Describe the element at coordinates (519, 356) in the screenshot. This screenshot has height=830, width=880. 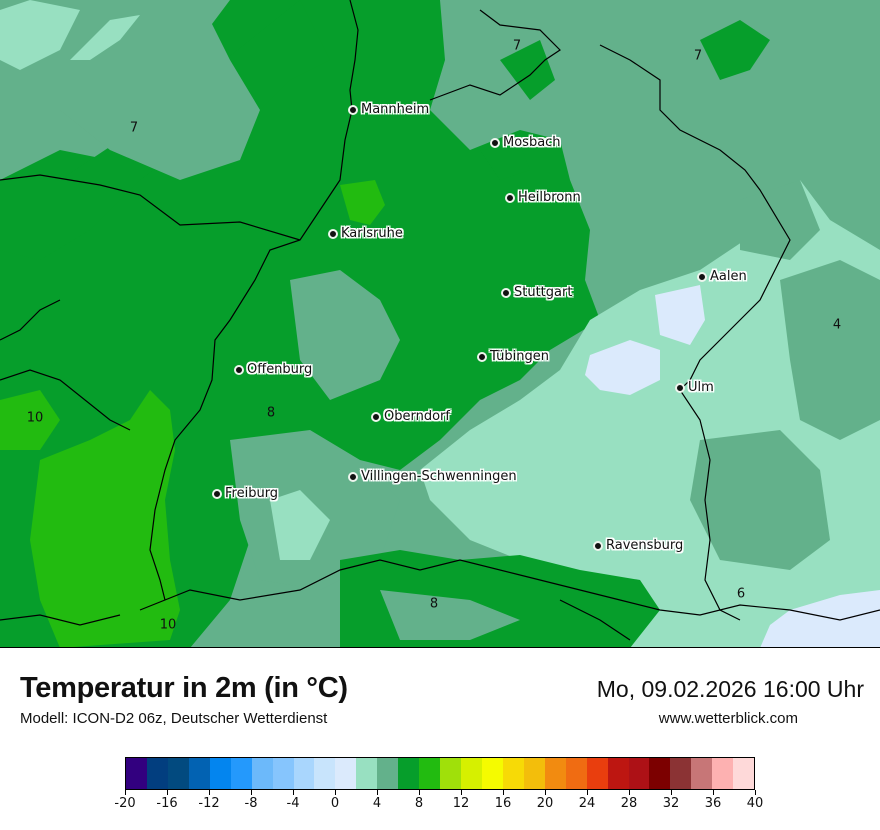
I see `city-label: Tübingen` at that location.